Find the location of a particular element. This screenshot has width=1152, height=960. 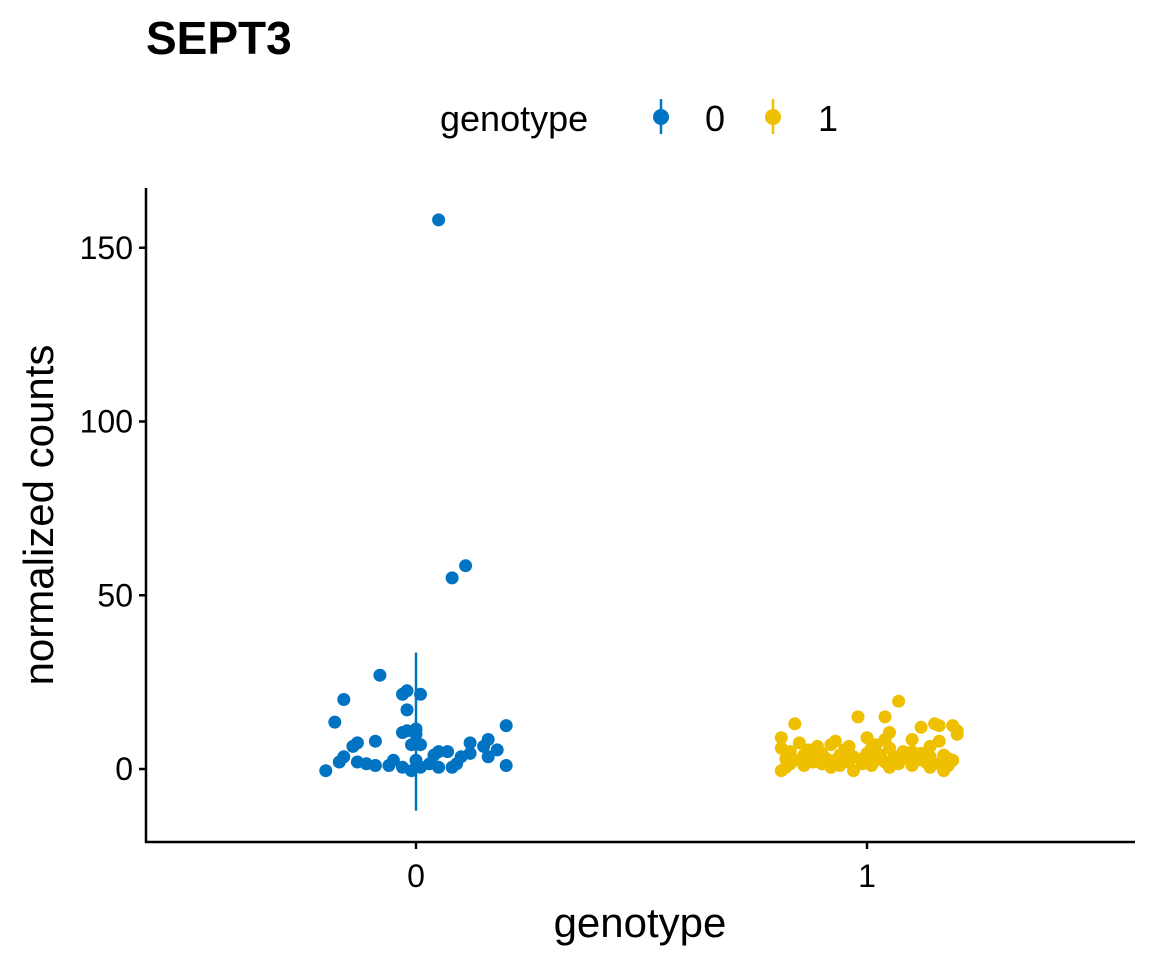

chart-title: SEPT3 is located at coordinates (219, 38).